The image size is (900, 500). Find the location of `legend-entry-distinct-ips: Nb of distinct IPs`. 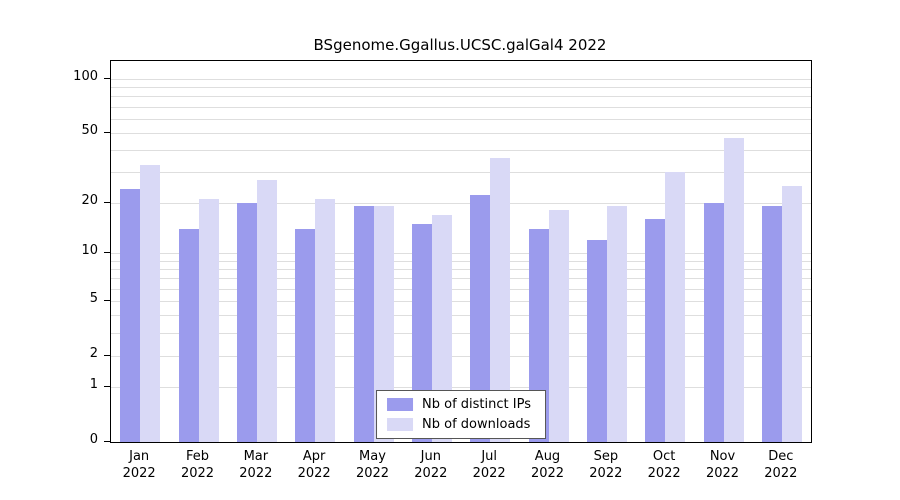

legend-entry-distinct-ips: Nb of distinct IPs is located at coordinates (459, 404).